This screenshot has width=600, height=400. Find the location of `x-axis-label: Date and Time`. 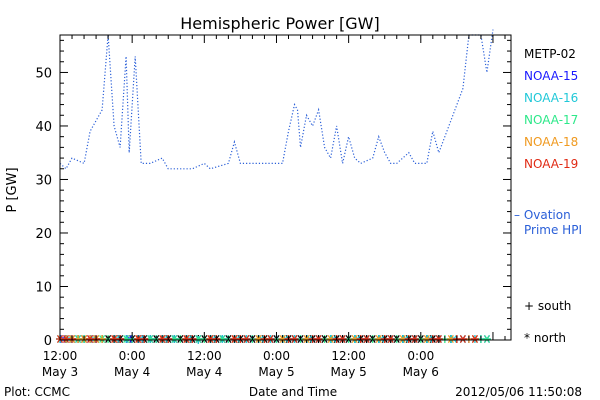

x-axis-label: Date and Time is located at coordinates (293, 392).